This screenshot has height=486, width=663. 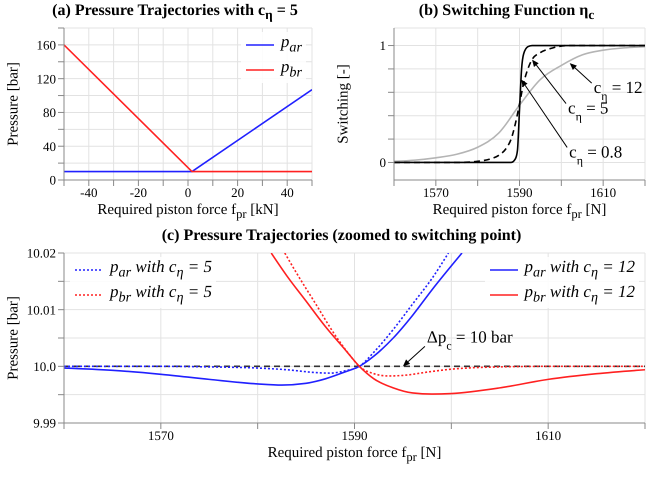 I want to click on y-tick-label: 10.0, so click(x=44, y=366).